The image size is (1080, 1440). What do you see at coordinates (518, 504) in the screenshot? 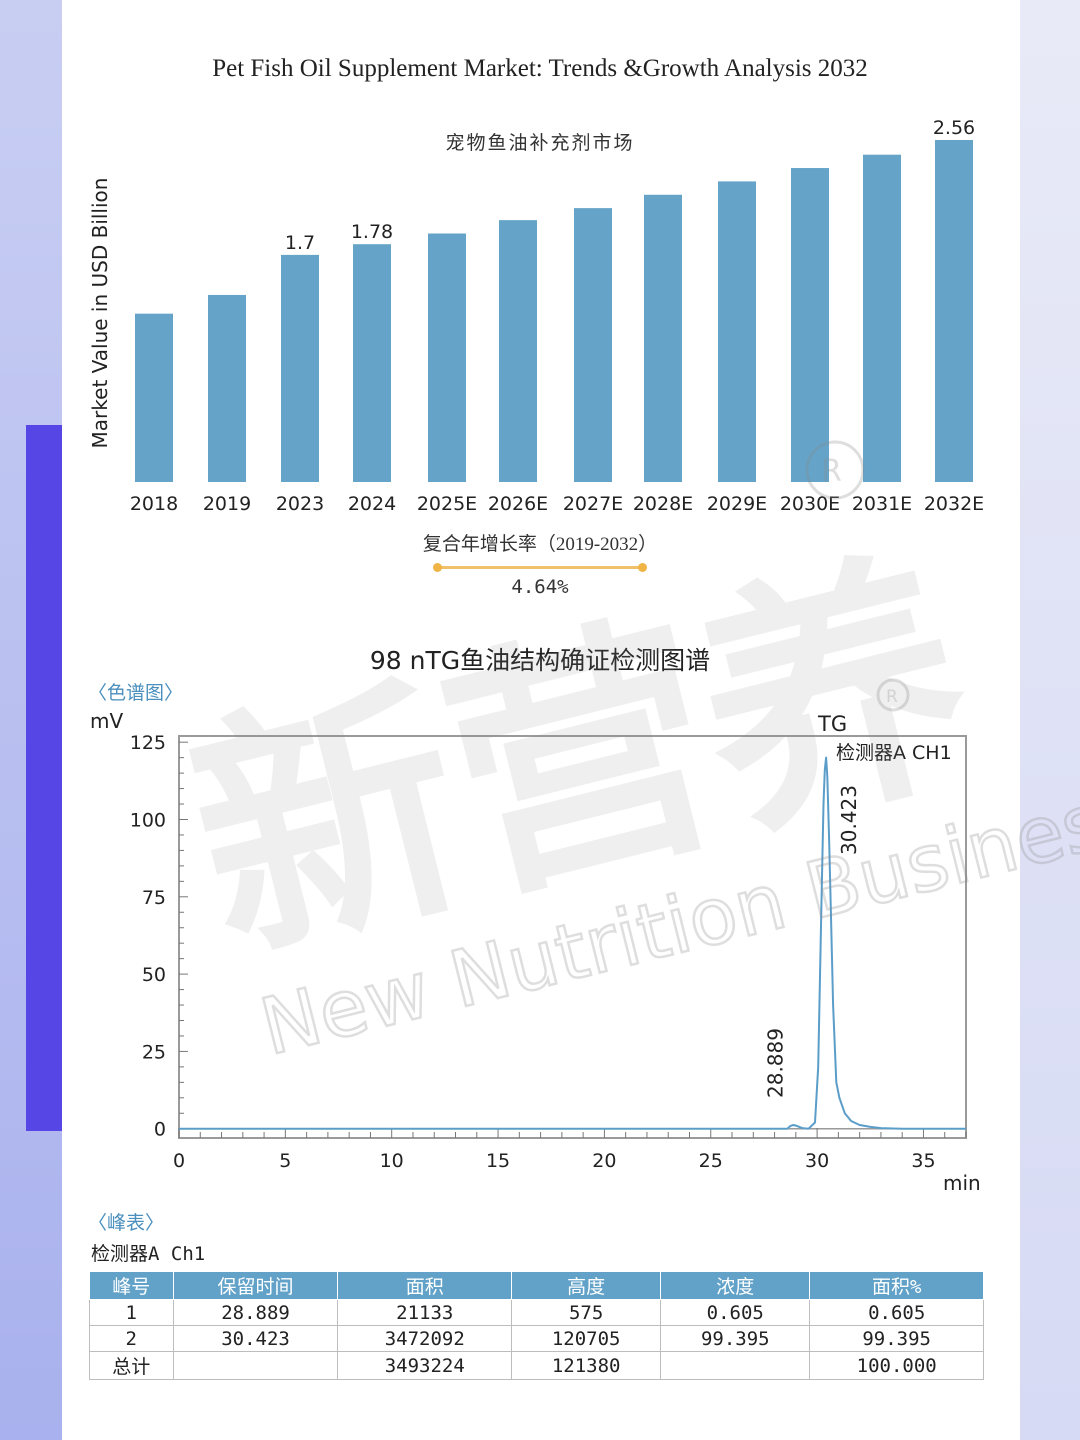
I see `x-tick-label: 2026E` at bounding box center [518, 504].